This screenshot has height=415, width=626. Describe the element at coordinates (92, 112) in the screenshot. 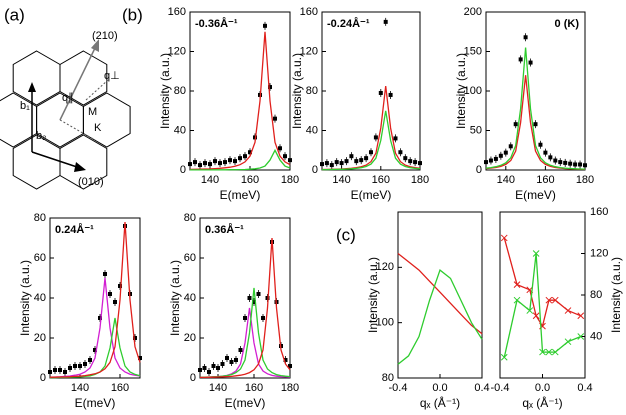

I see `diagram-label: M` at that location.